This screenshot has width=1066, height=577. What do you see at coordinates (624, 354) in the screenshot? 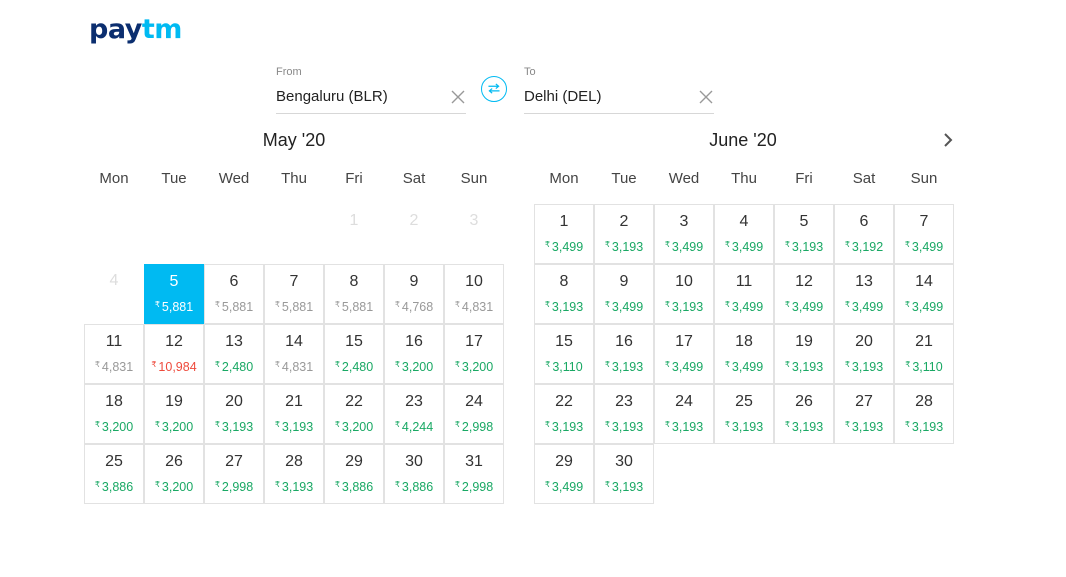
I see `day-cell: 16 ₹3,193` at bounding box center [624, 354].